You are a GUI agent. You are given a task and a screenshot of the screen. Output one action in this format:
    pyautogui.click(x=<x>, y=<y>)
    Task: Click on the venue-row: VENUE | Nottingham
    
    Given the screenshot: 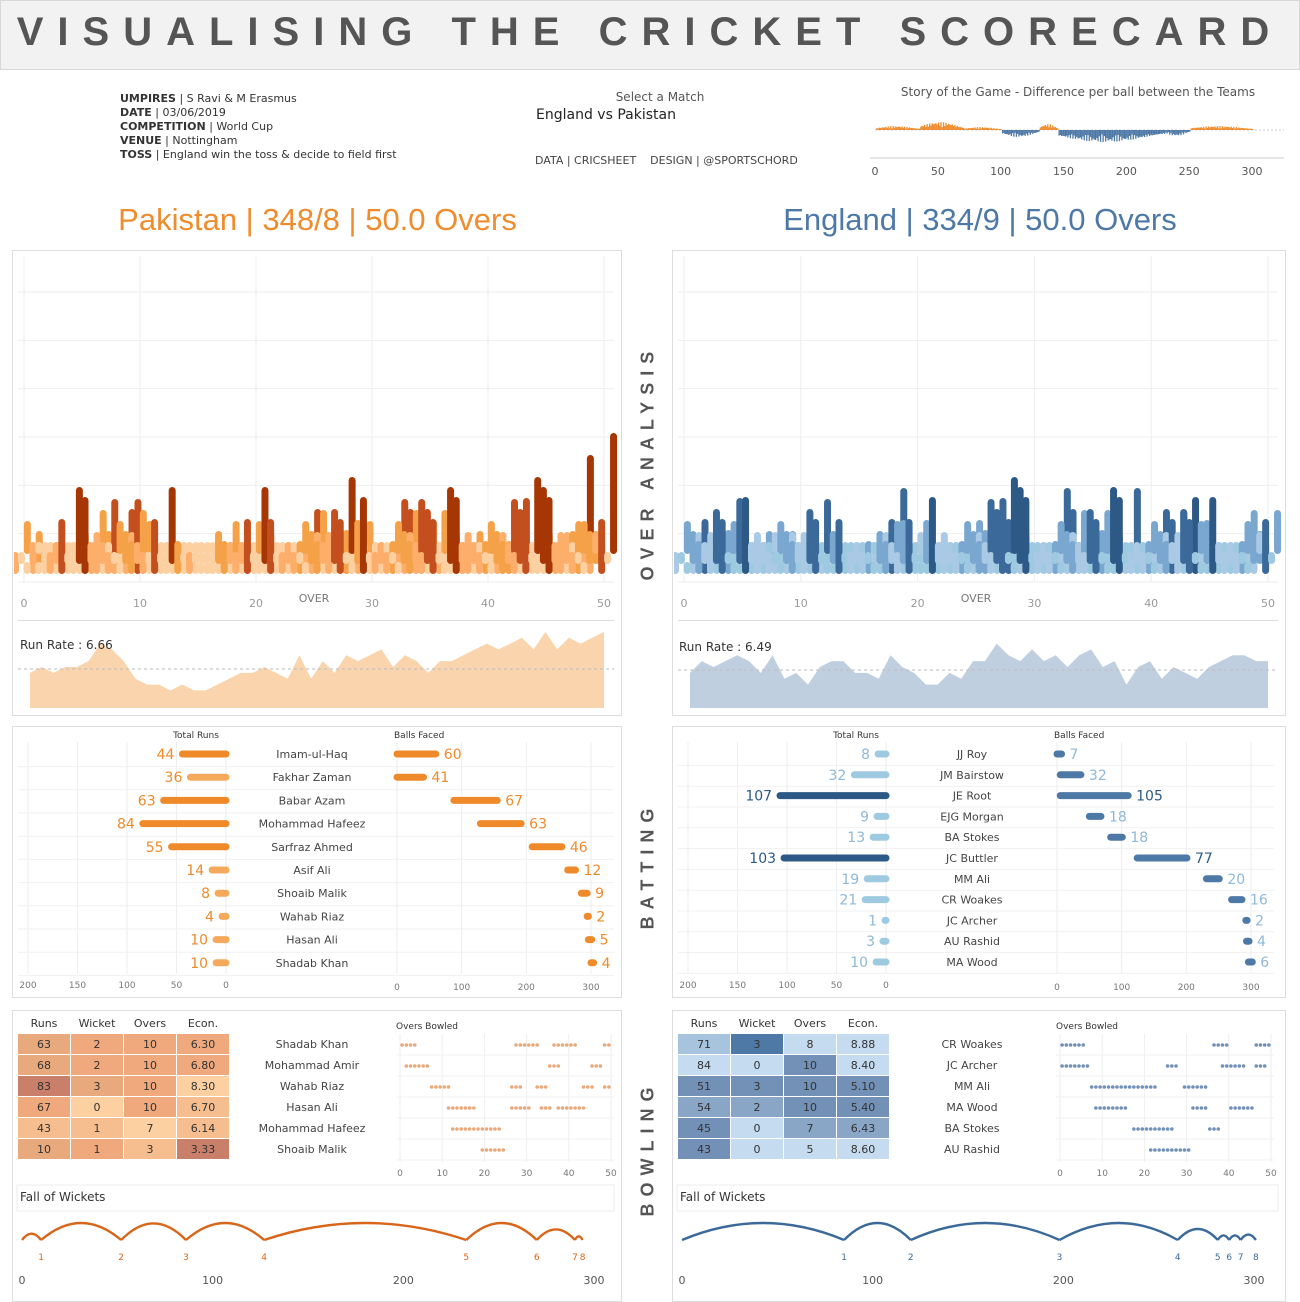 What is the action you would take?
    pyautogui.click(x=179, y=140)
    